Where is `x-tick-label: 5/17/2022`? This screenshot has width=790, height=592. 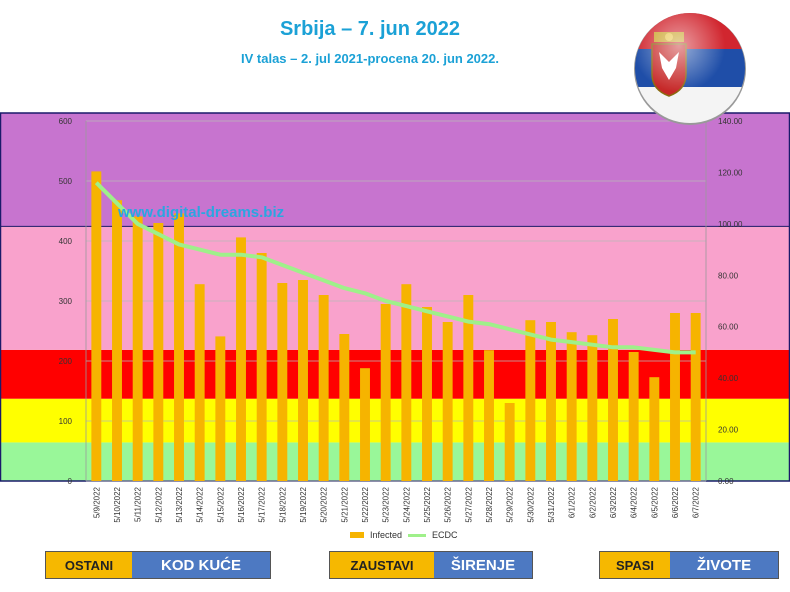
x-tick-label: 5/17/2022 is located at coordinates (262, 504).